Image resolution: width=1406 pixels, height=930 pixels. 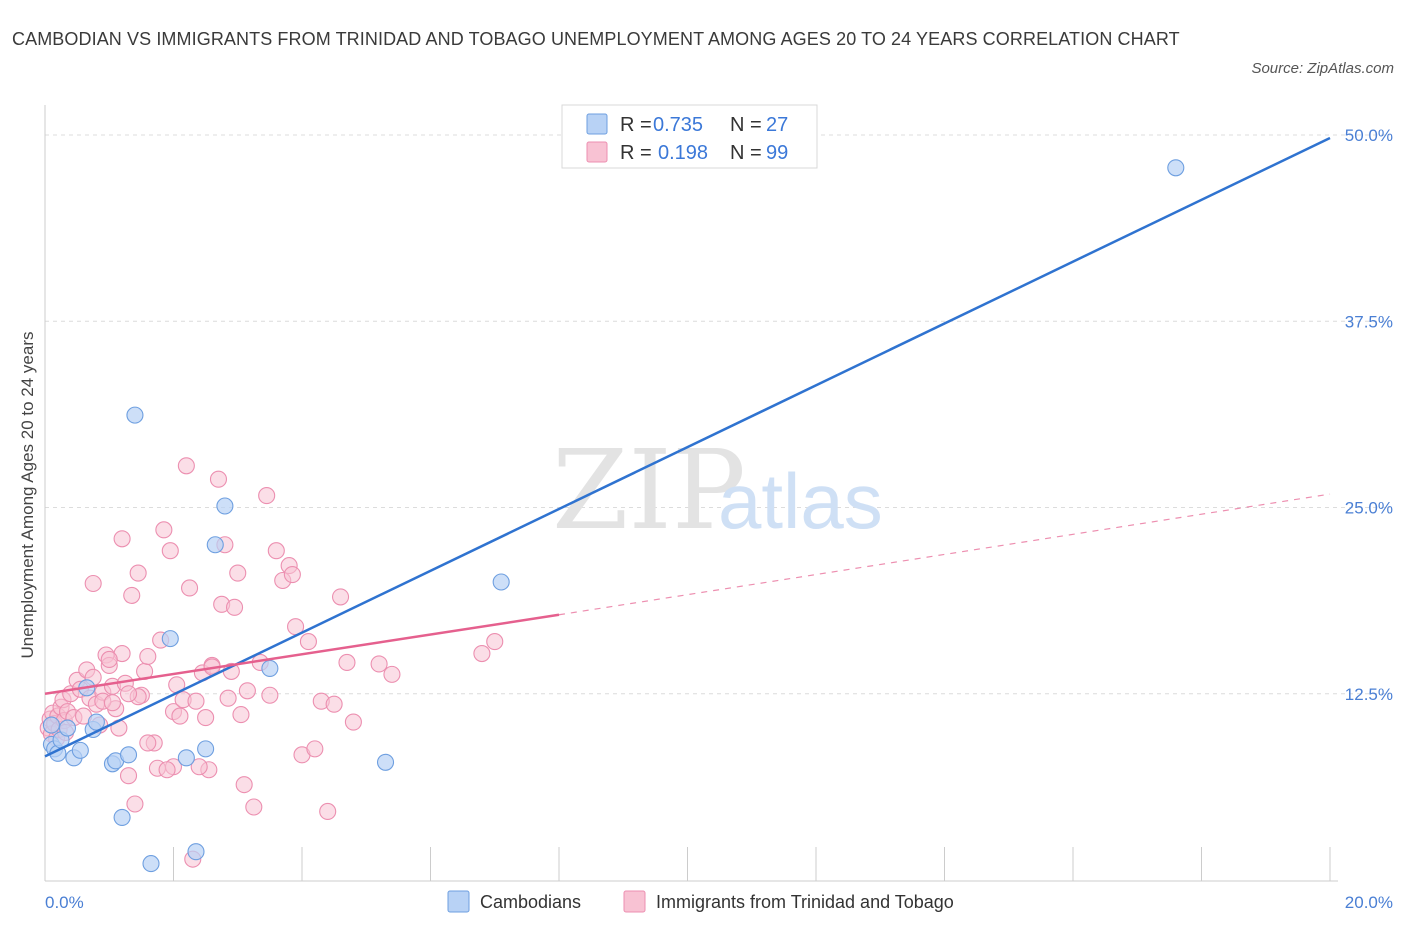 What do you see at coordinates (1369, 321) in the screenshot?
I see `y-tick-label: 37.5%` at bounding box center [1369, 321].